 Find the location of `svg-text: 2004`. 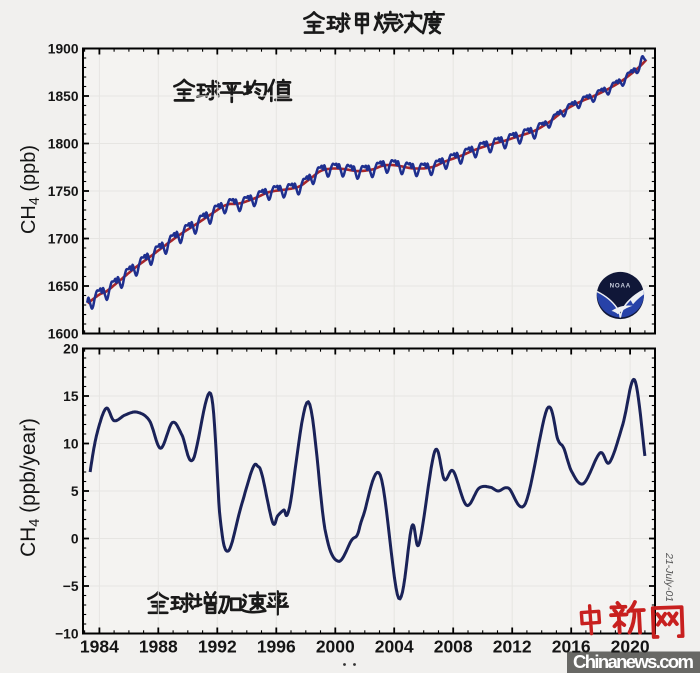

svg-text: 2004 is located at coordinates (394, 647).